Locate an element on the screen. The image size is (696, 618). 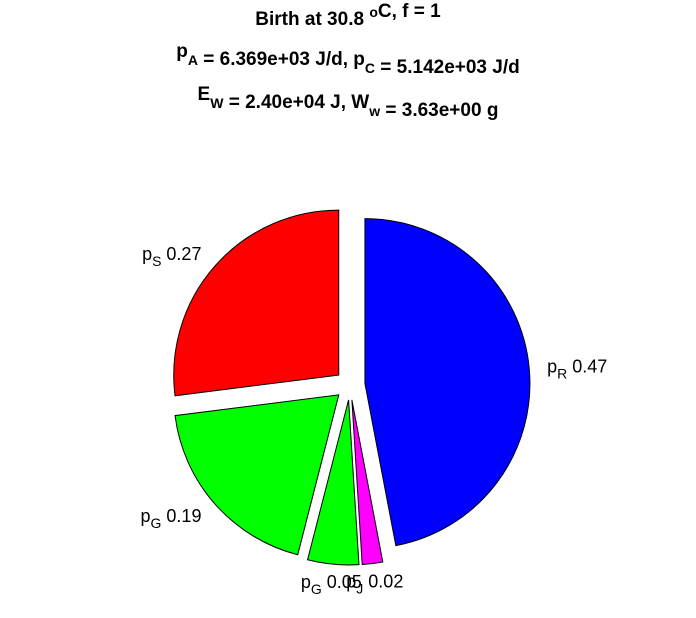
title-text: = 5.142e+03 J/d is located at coordinates (447, 67).